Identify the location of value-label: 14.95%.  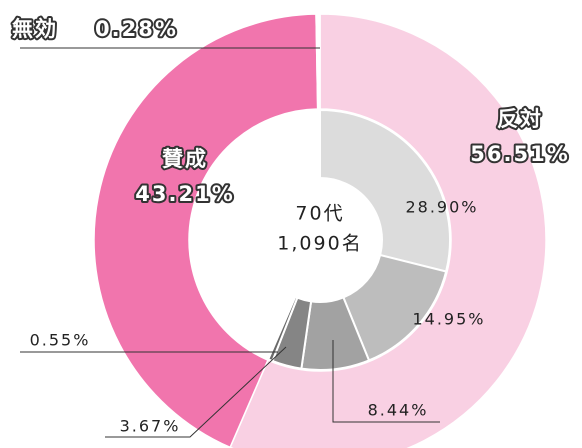
(448, 319).